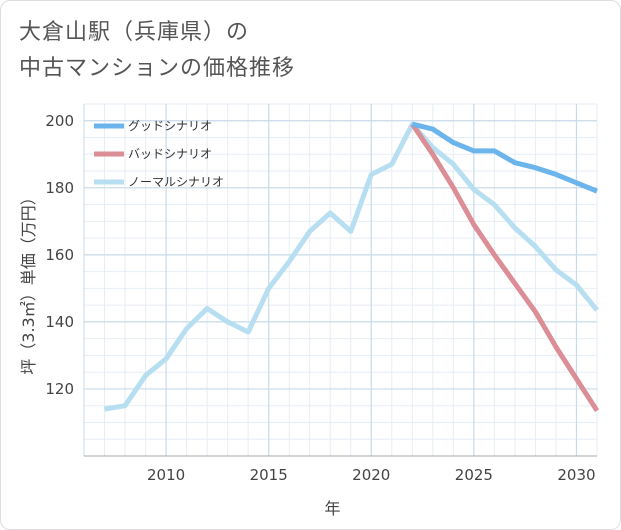  I want to click on x-tick-label: 2030, so click(576, 475).